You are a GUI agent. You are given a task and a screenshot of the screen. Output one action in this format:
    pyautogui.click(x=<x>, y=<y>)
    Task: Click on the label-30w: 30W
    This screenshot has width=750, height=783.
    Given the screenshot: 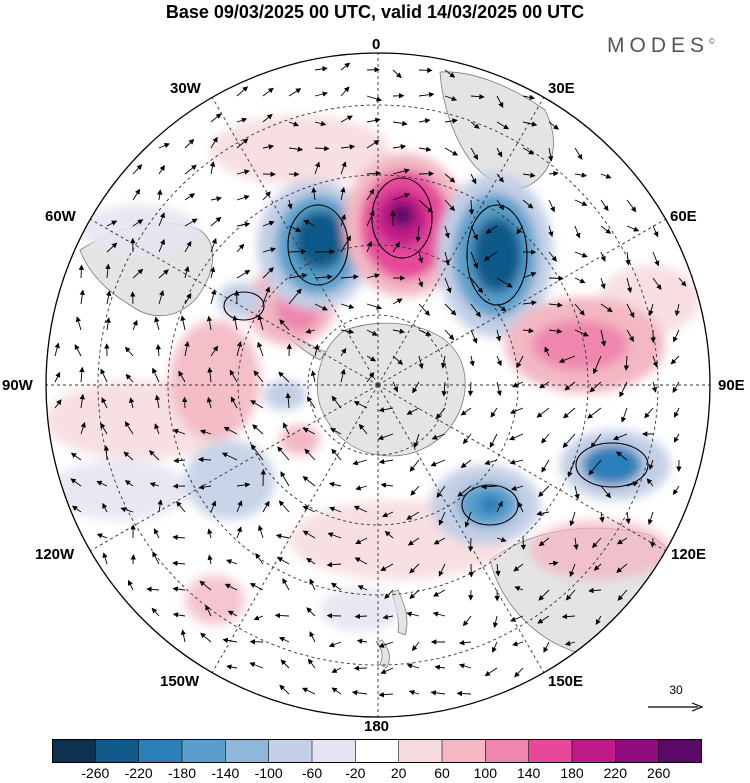 What is the action you would take?
    pyautogui.click(x=185, y=88)
    